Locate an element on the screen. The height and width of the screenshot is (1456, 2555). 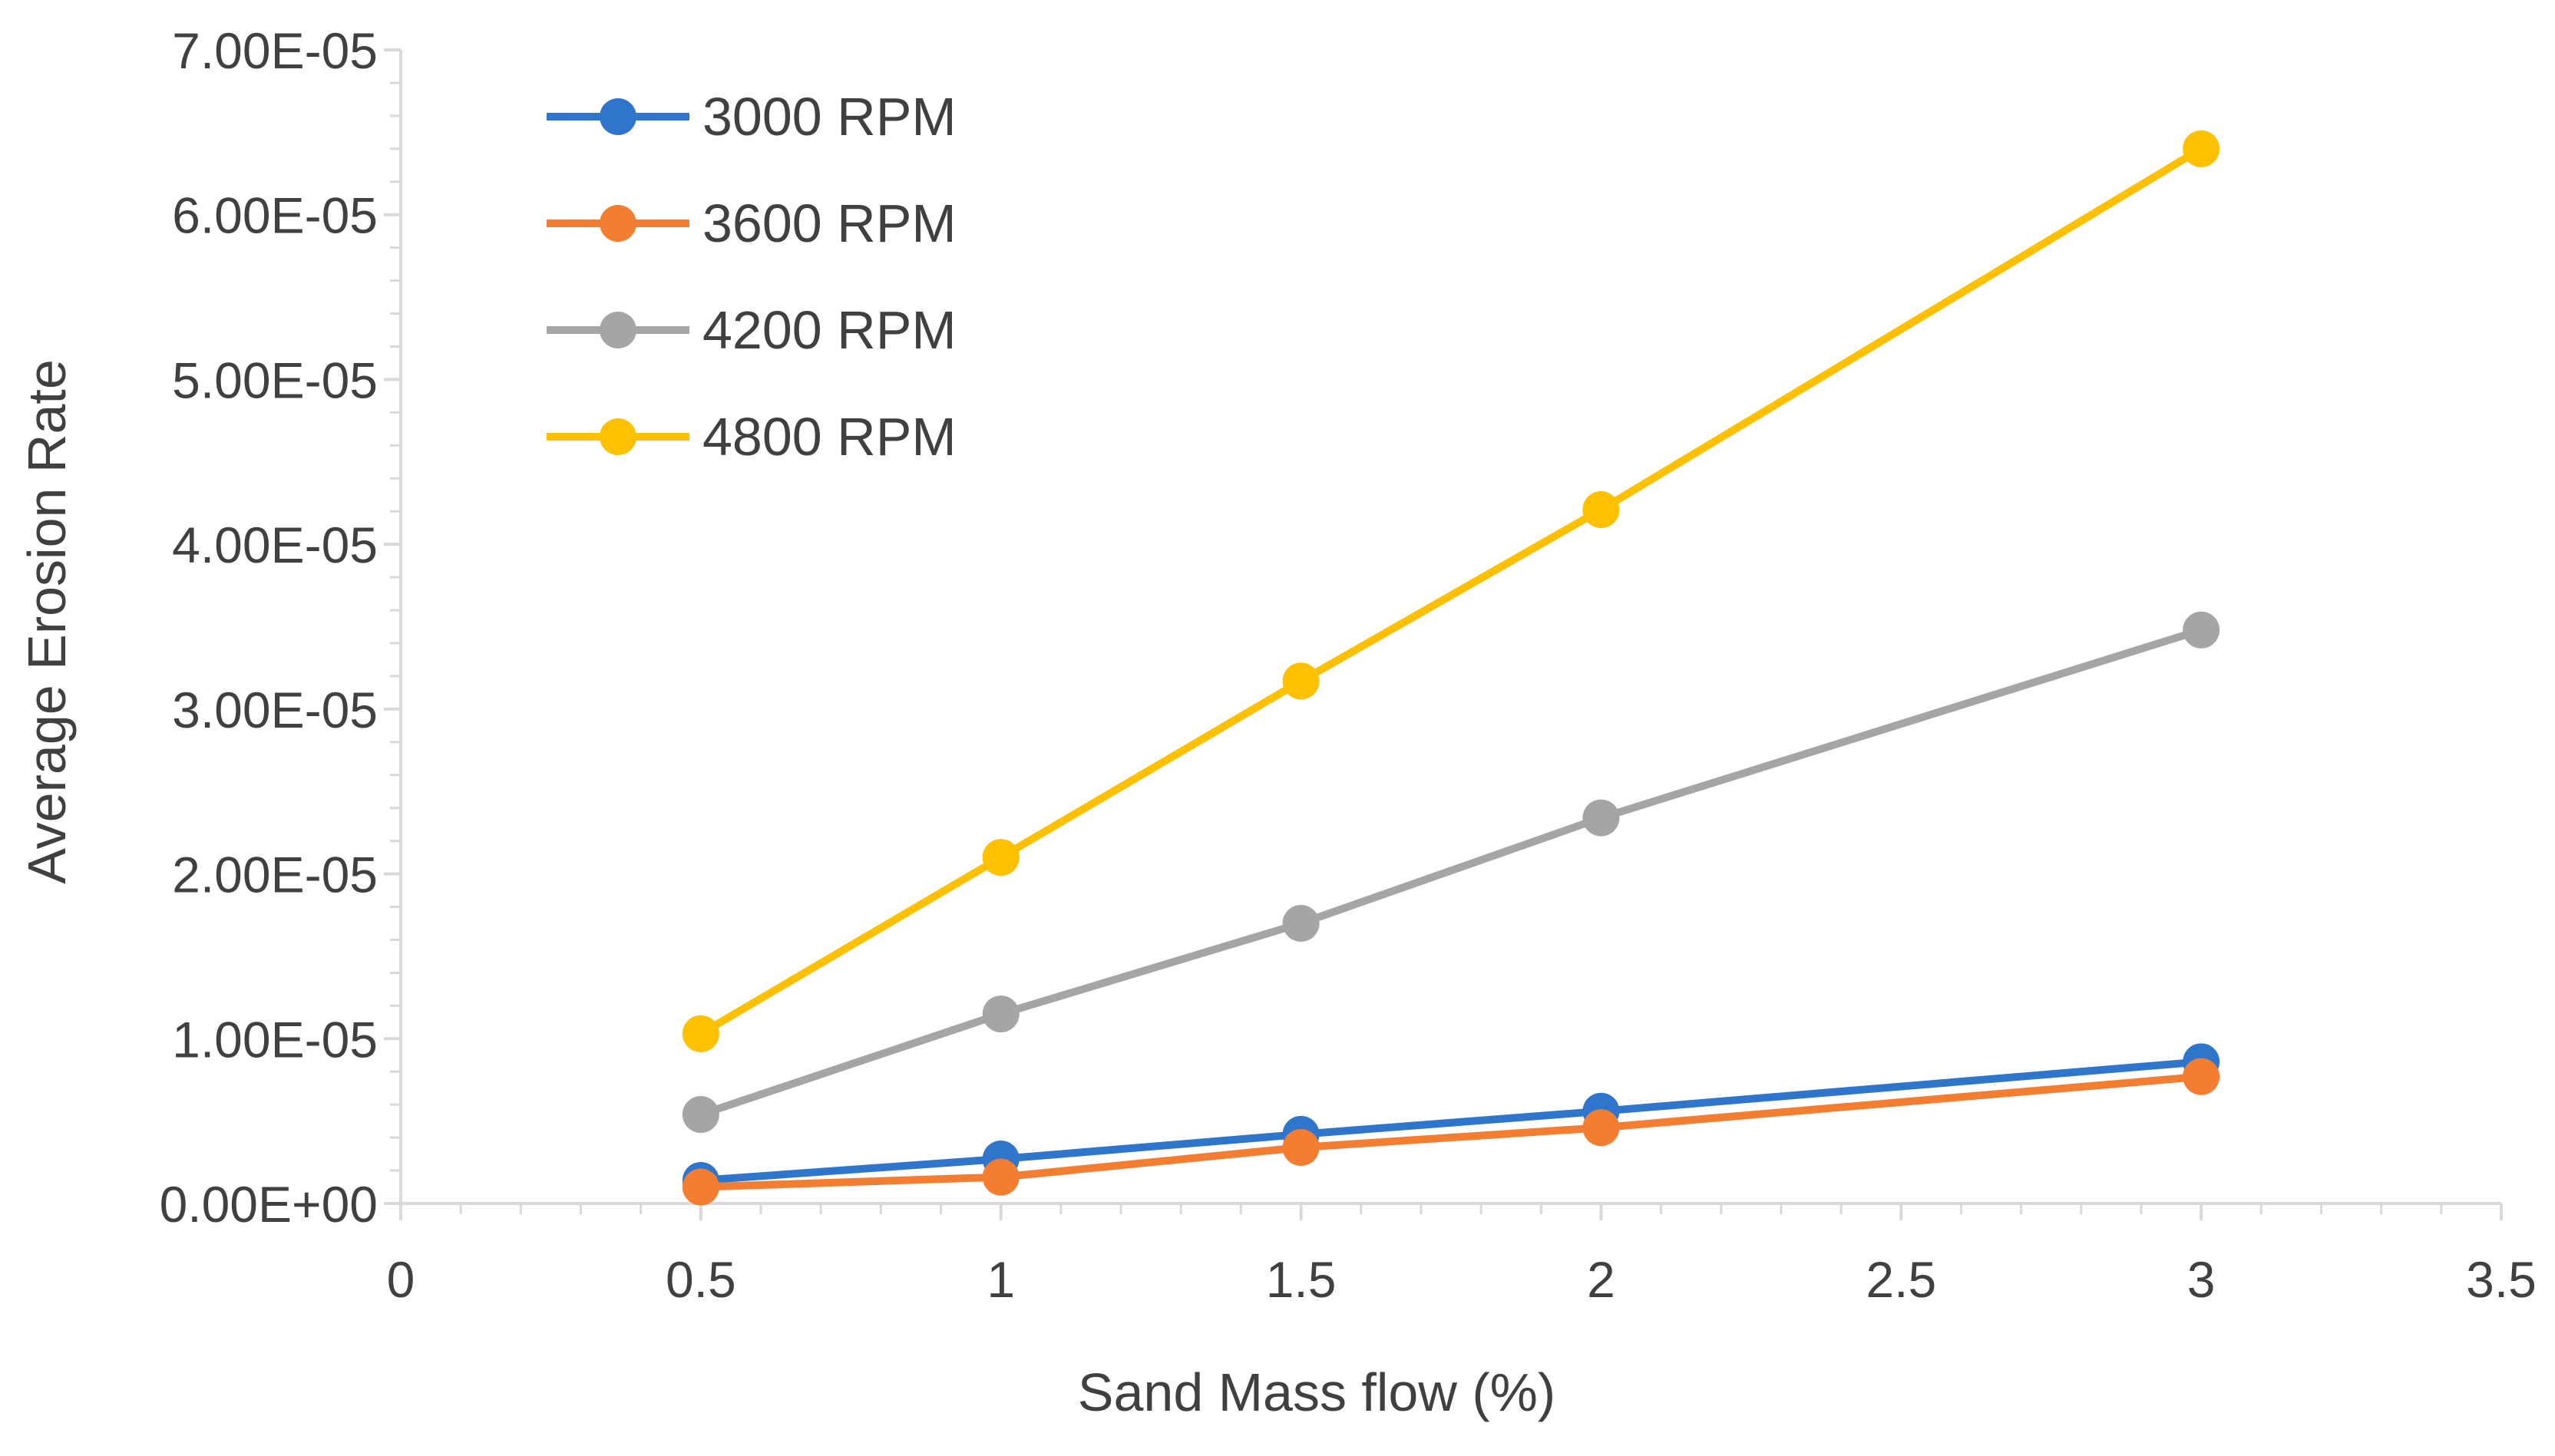
y-tick-label: 3.00E-05 is located at coordinates (275, 710).